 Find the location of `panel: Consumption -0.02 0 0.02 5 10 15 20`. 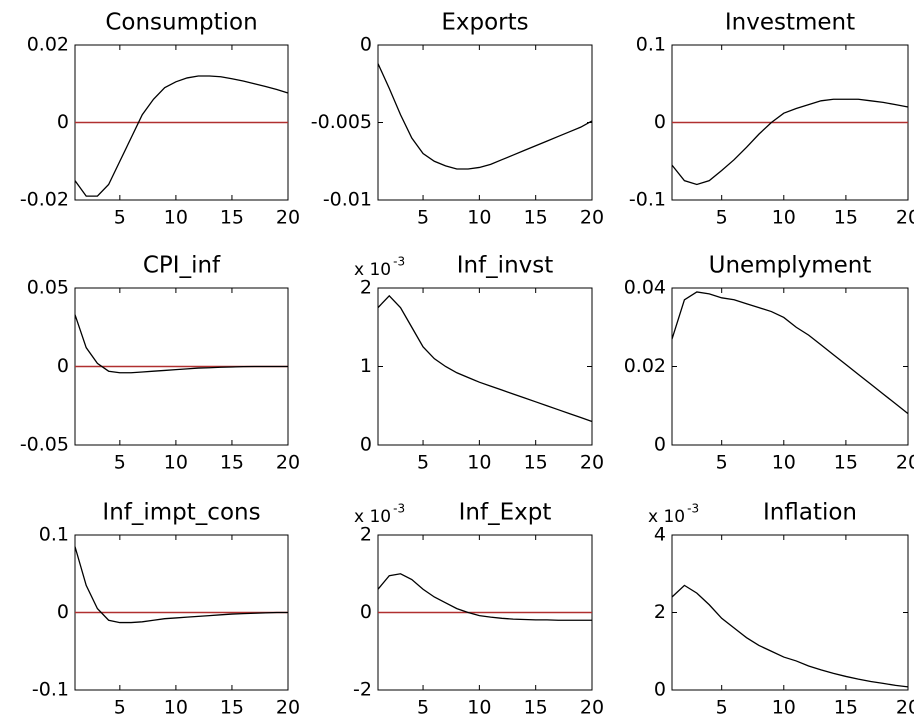

panel: Consumption -0.02 0 0.02 5 10 15 20 is located at coordinates (160, 119).